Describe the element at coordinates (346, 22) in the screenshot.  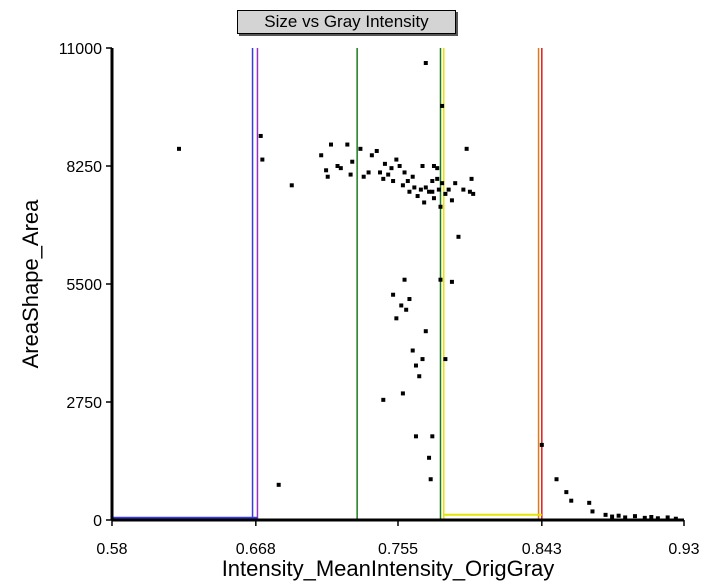
I see `chart-title: Size vs Gray Intensity` at that location.